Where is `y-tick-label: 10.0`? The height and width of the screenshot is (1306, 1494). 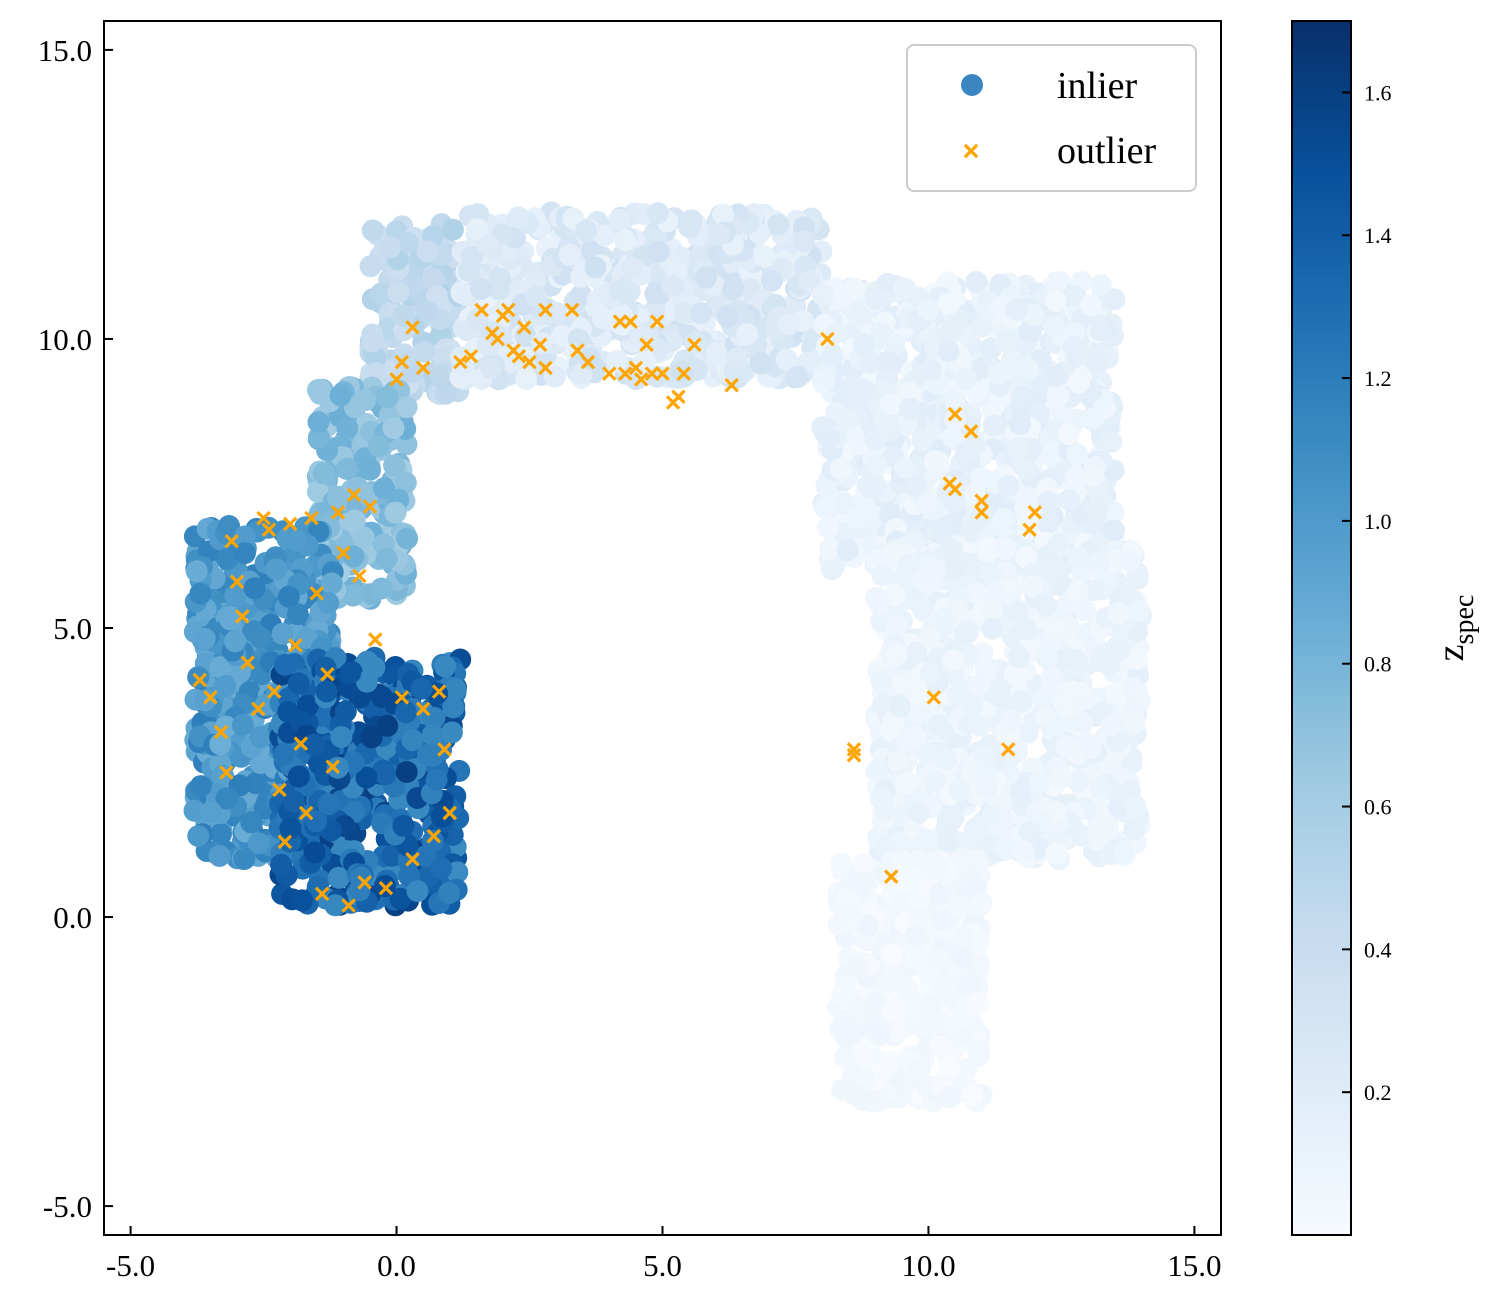
y-tick-label: 10.0 is located at coordinates (65, 339).